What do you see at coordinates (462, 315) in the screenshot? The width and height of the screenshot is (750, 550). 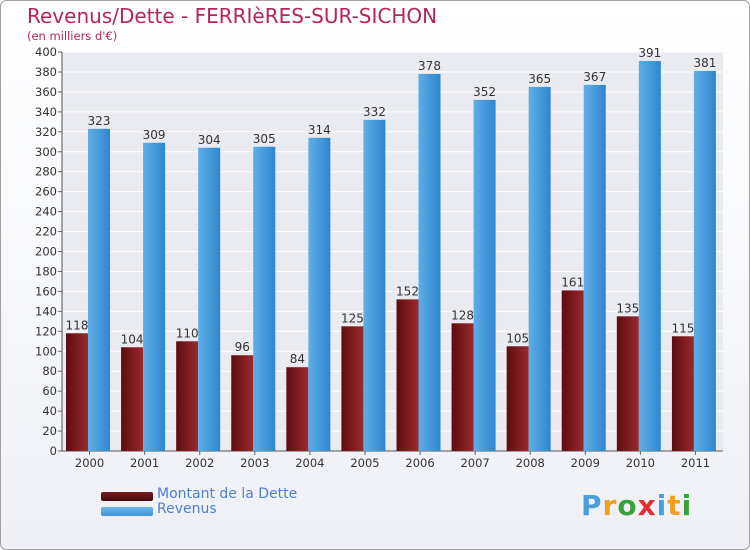 I see `data-label-dette: 128` at bounding box center [462, 315].